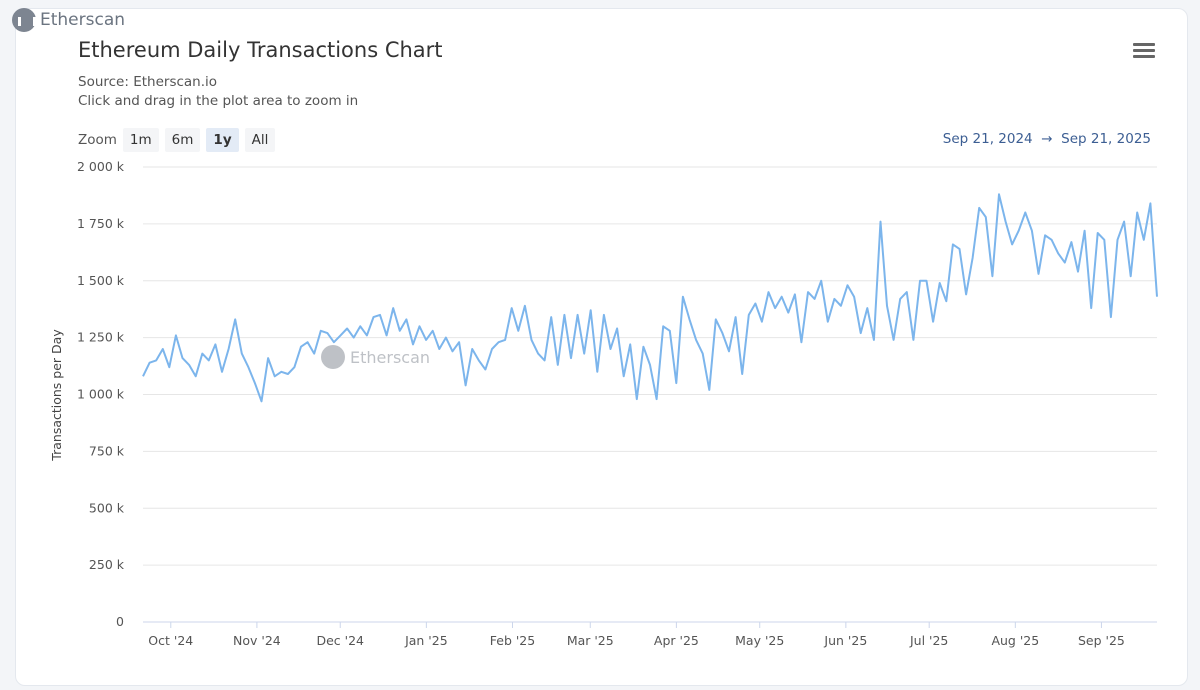  What do you see at coordinates (101, 223) in the screenshot?
I see `y-tick-label: 1 750 k` at bounding box center [101, 223].